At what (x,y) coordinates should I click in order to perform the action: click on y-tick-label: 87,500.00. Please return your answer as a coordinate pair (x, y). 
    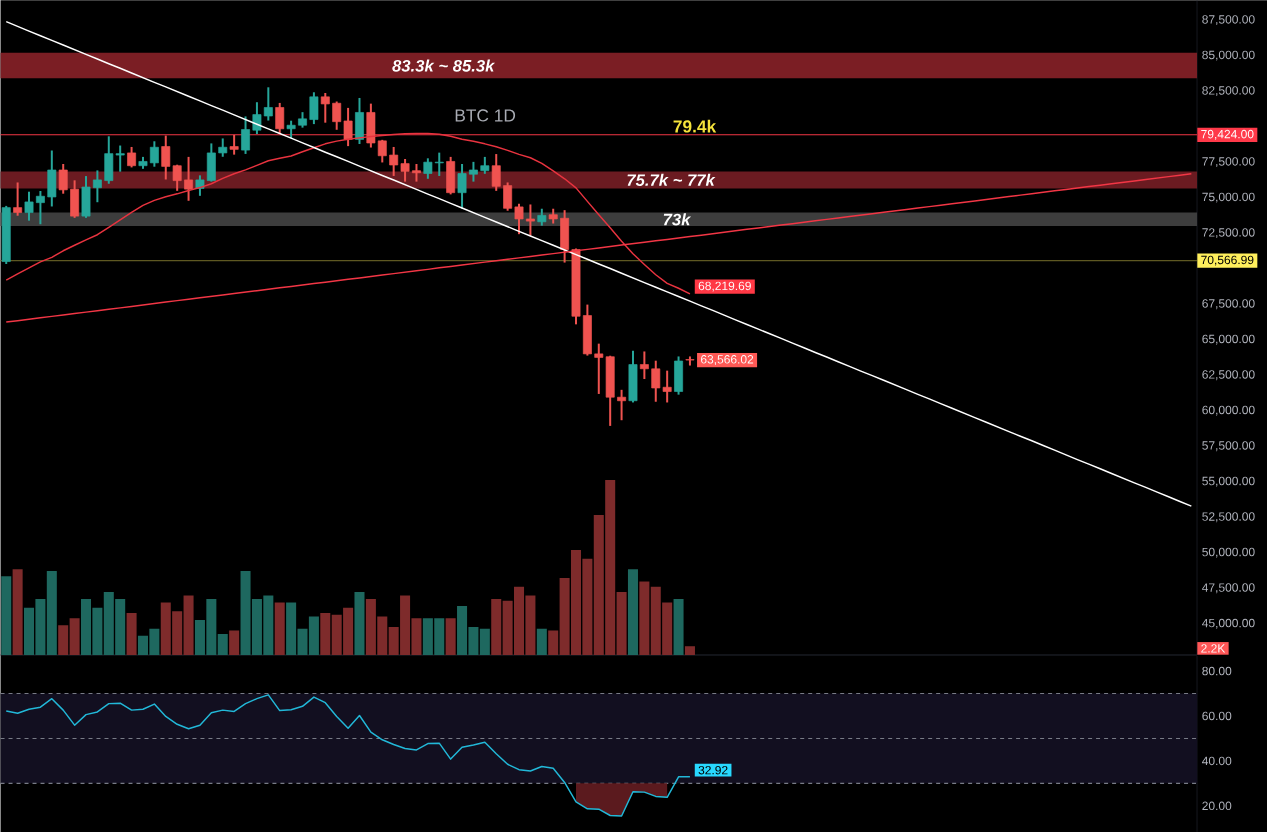
    Looking at the image, I should click on (1228, 20).